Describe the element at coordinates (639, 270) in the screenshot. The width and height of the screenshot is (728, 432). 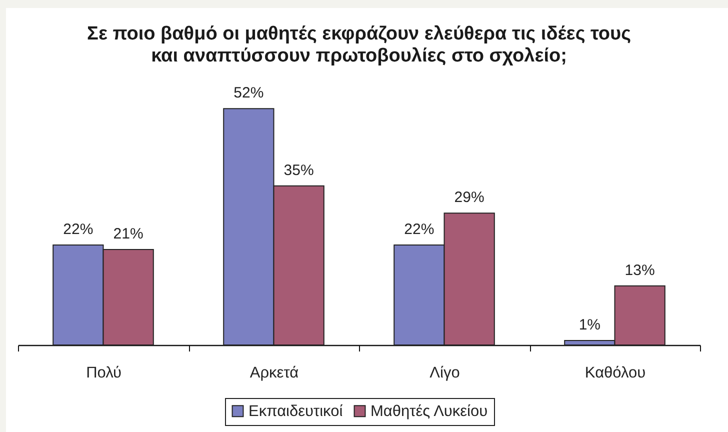
I see `data-label: 13%` at that location.